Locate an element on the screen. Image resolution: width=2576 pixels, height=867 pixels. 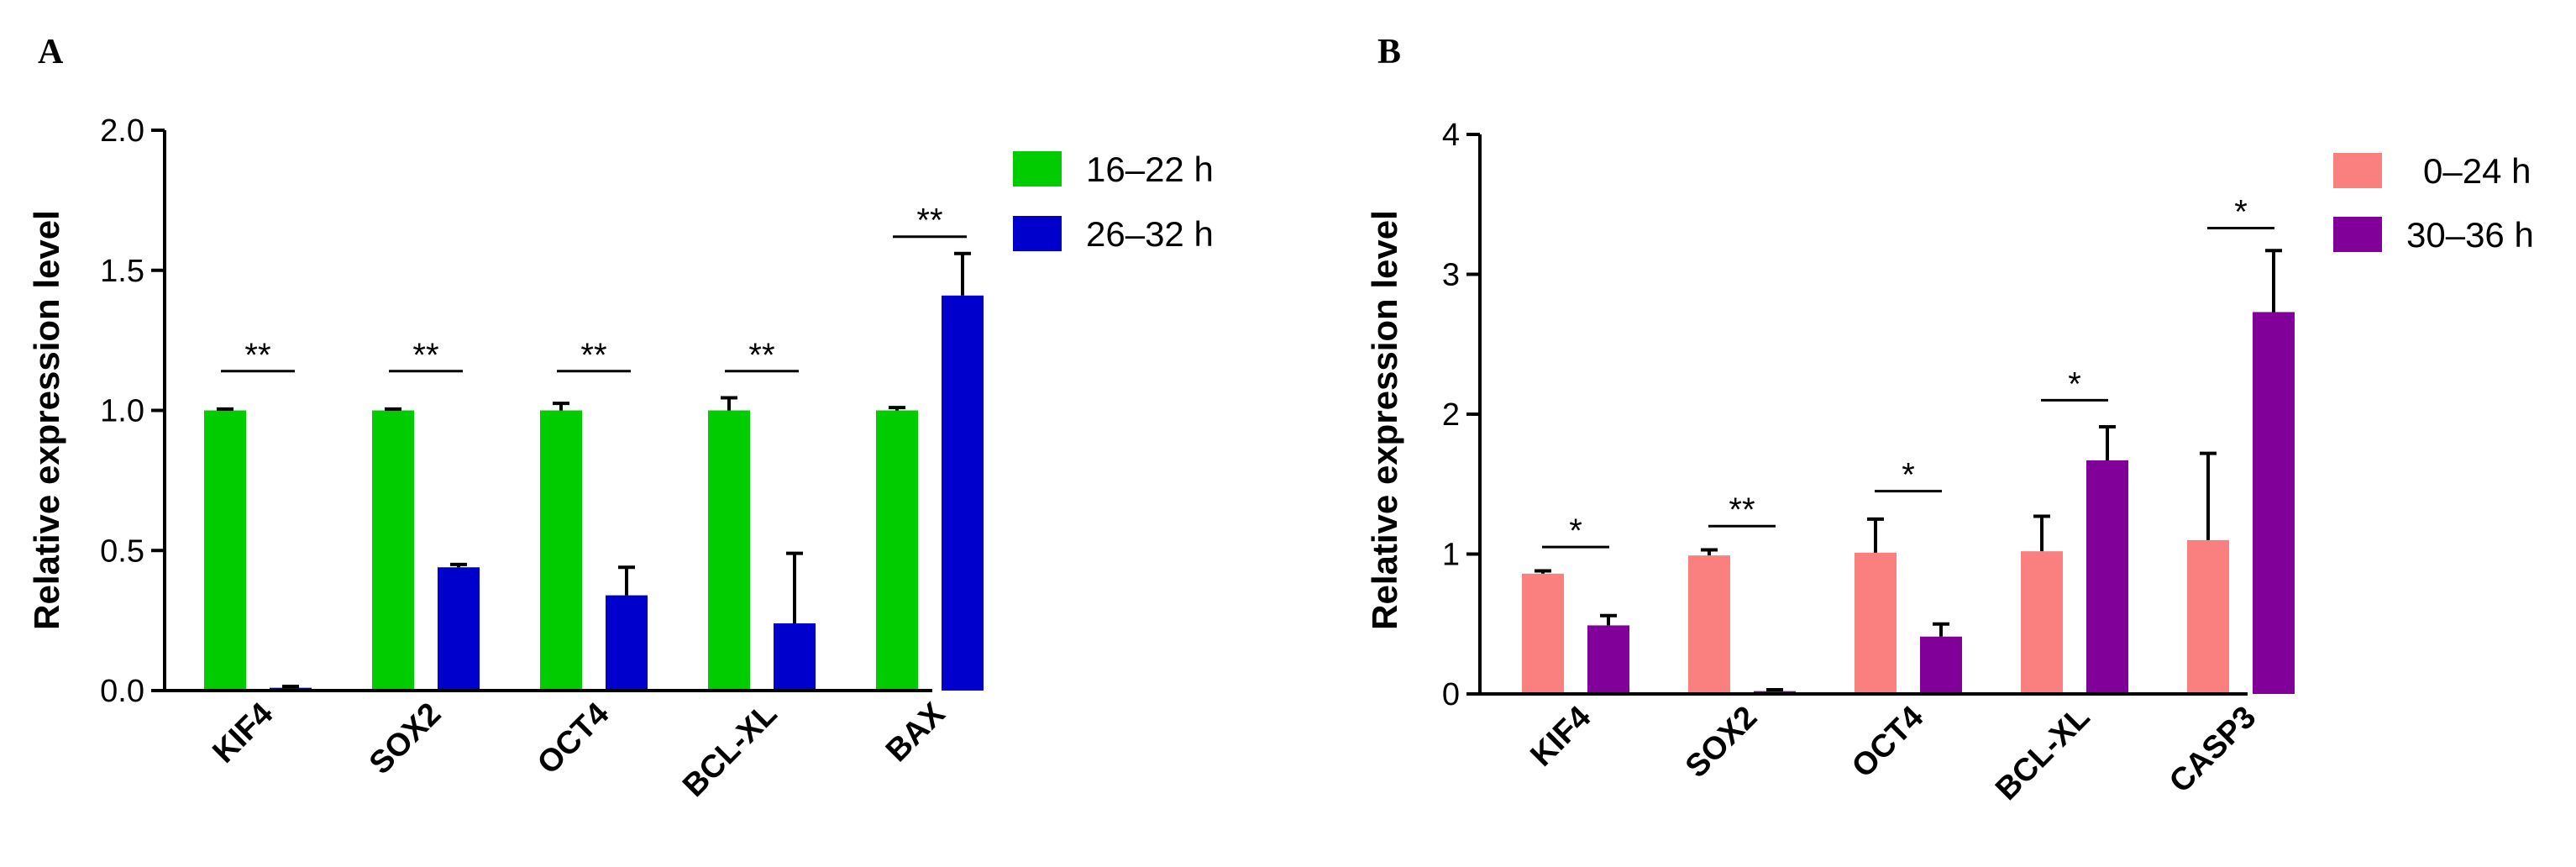
panel-b-category-oct4: OCT4 is located at coordinates (1887, 742).